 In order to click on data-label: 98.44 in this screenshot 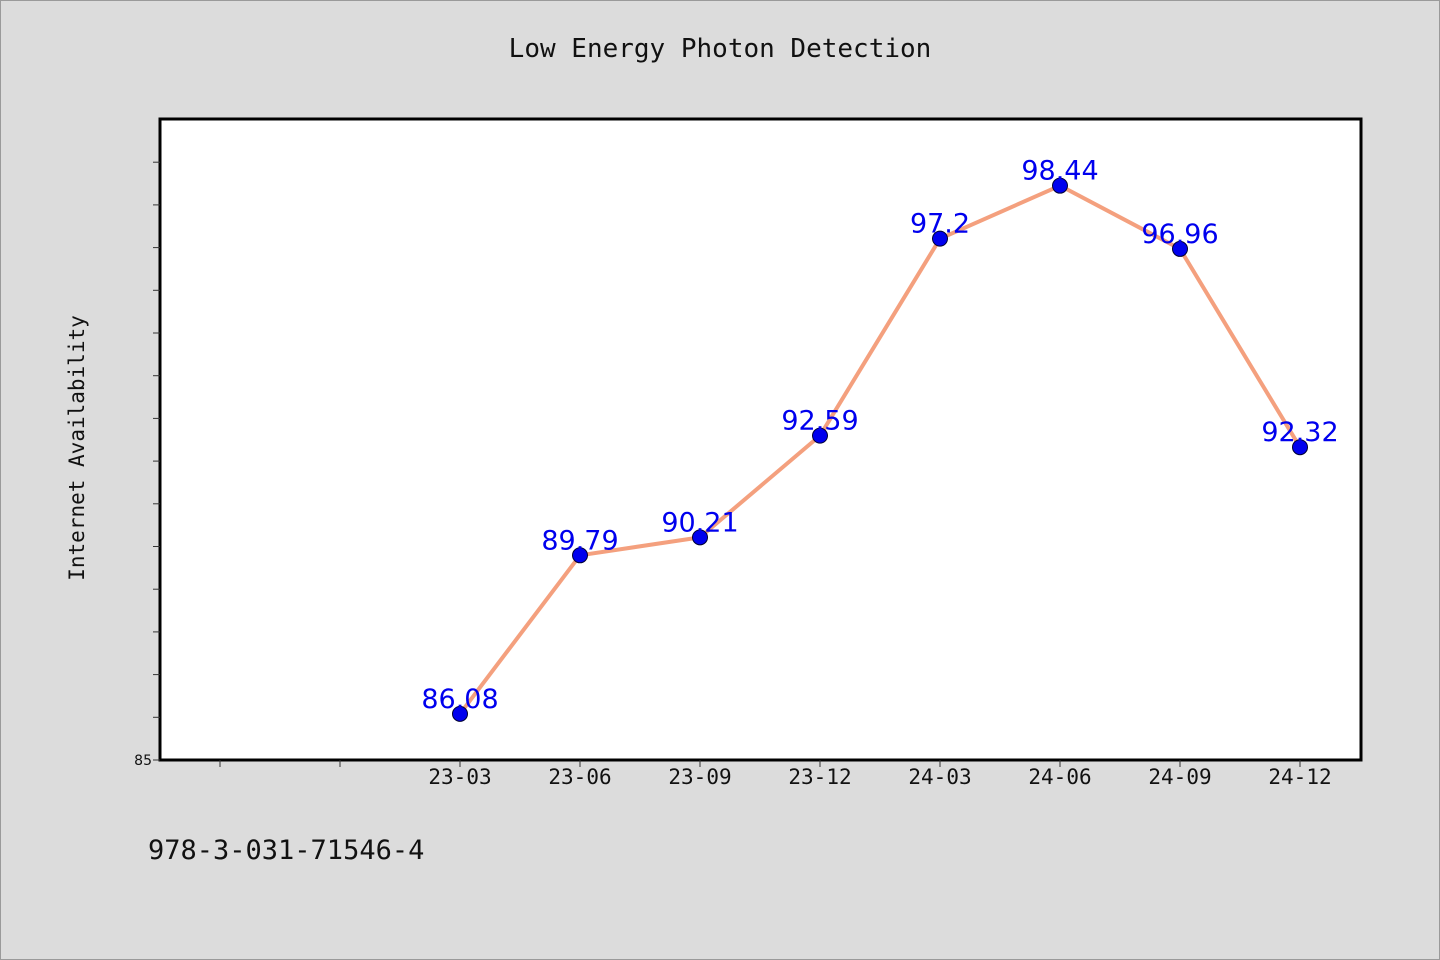, I will do `click(1059, 171)`.